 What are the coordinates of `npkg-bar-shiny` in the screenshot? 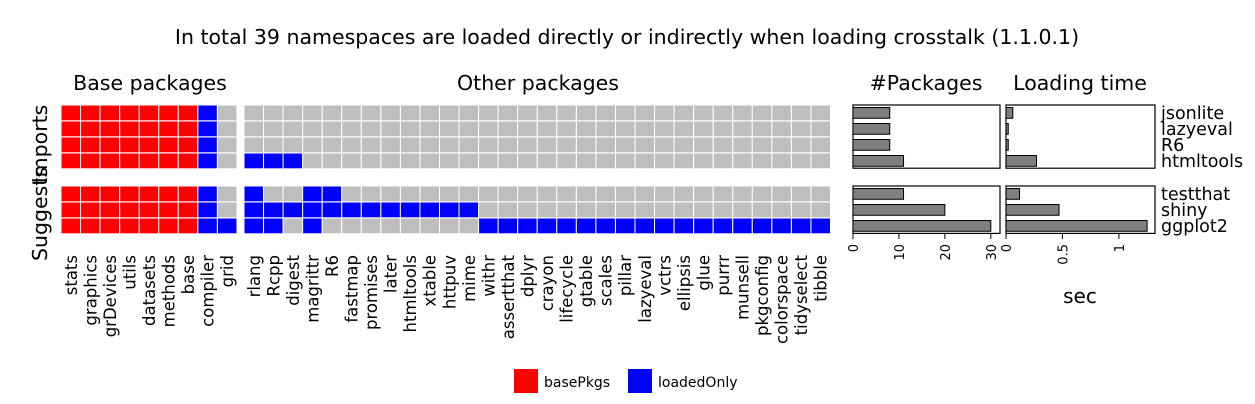 It's located at (899, 210).